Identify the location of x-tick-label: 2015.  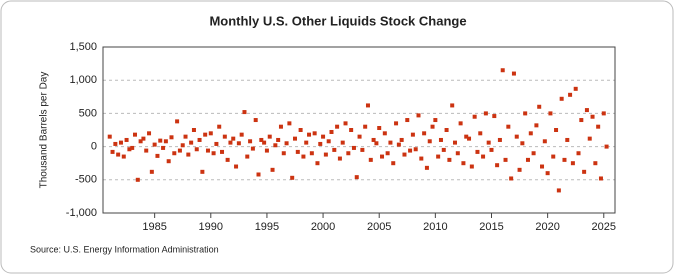
(491, 227).